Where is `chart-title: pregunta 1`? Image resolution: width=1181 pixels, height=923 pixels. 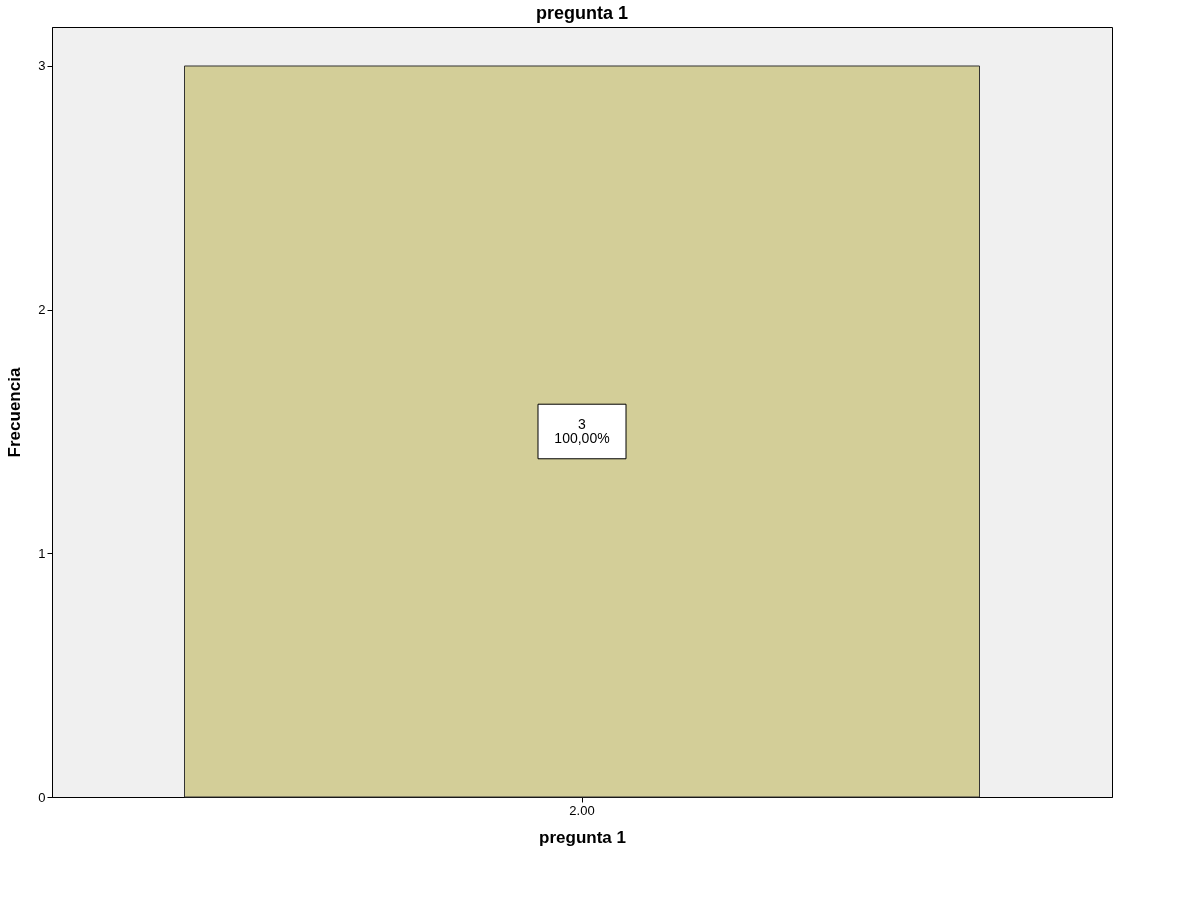 chart-title: pregunta 1 is located at coordinates (582, 13).